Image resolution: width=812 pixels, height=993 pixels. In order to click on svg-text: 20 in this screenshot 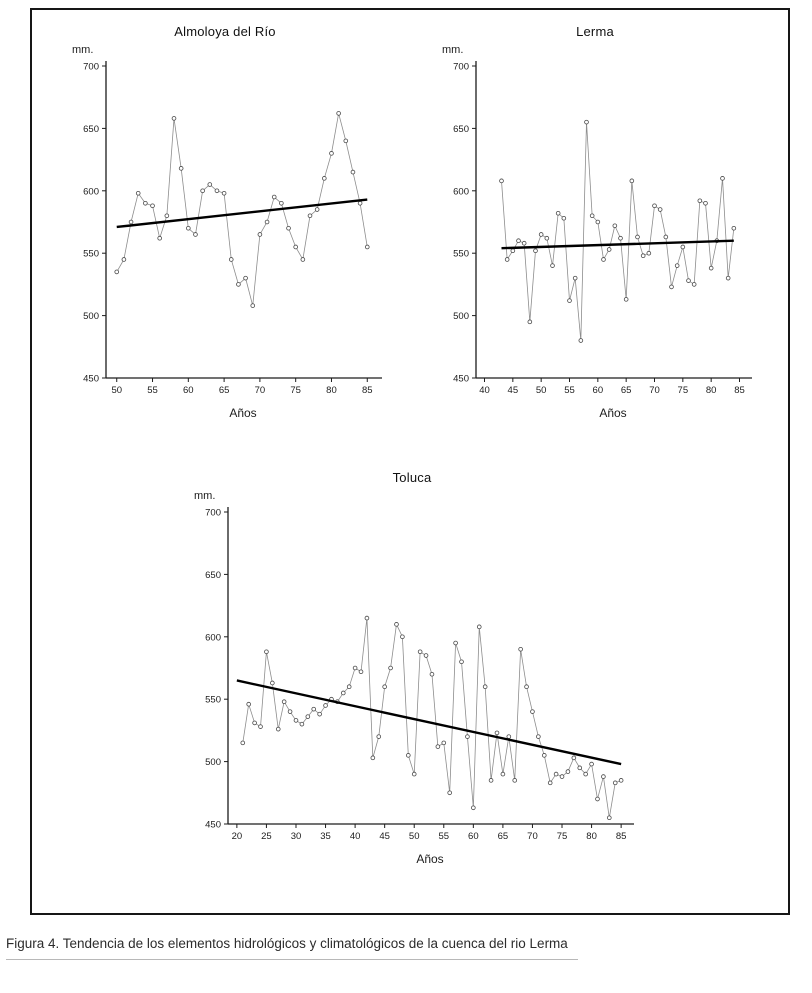, I will do `click(237, 836)`.